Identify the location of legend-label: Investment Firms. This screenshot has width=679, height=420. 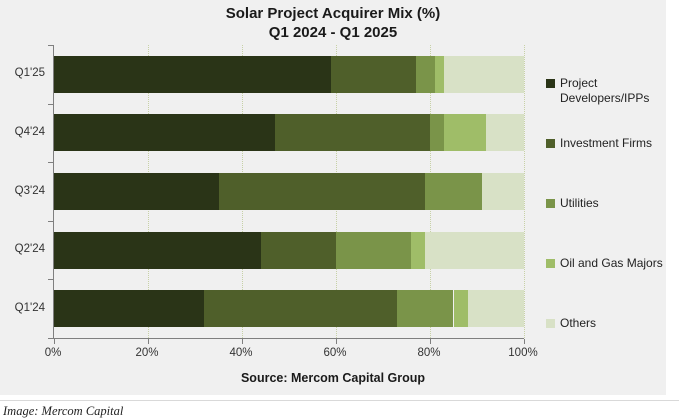
(606, 143).